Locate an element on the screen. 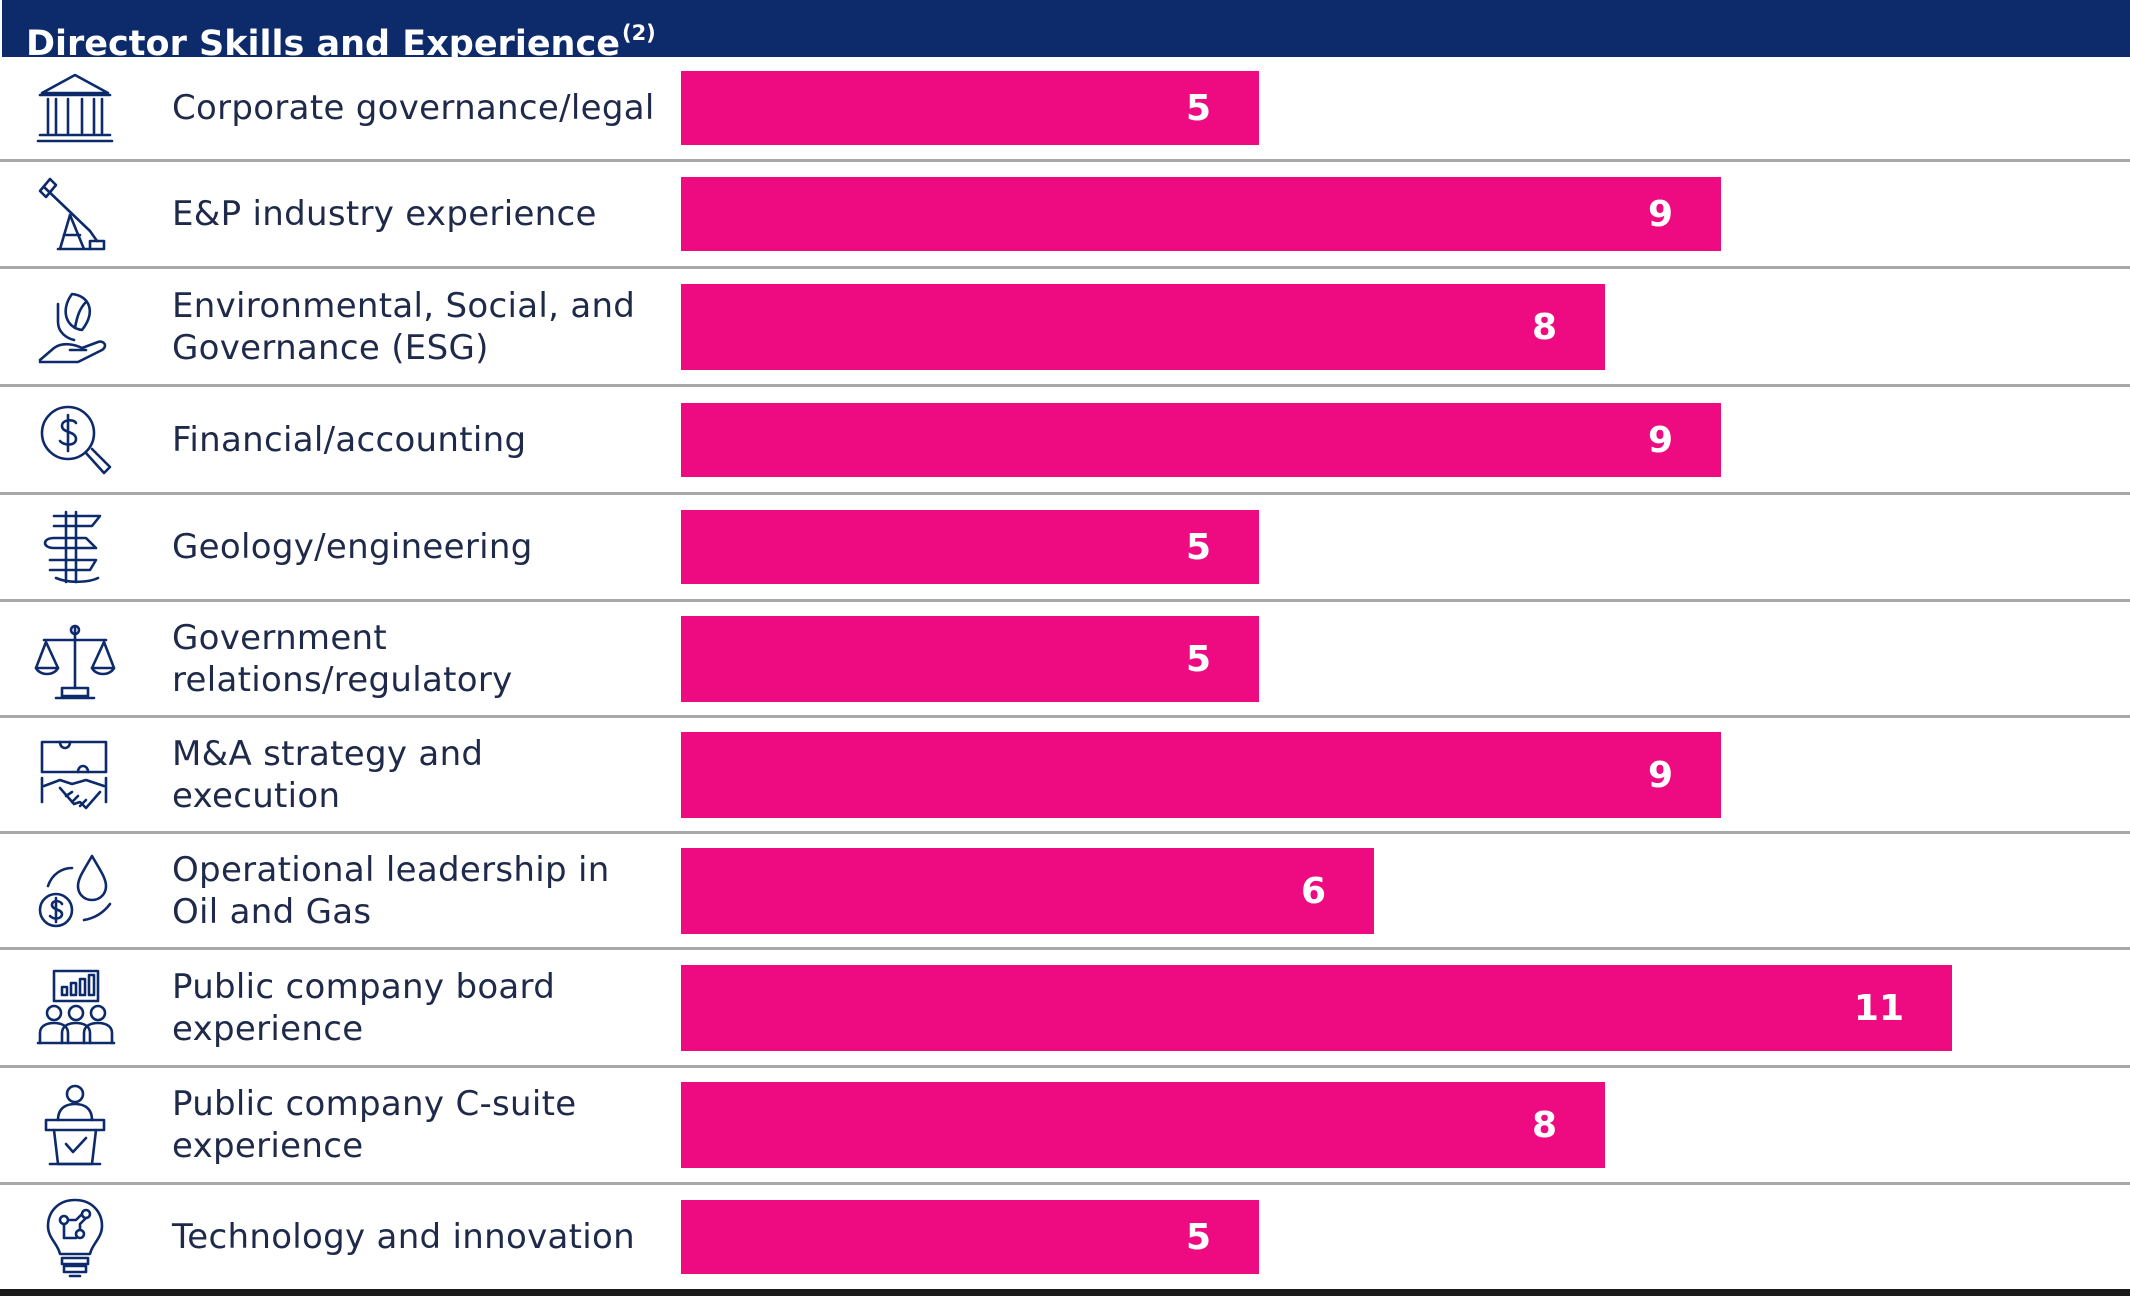 The width and height of the screenshot is (2130, 1296). dollar-magnifier-icon is located at coordinates (75, 440).